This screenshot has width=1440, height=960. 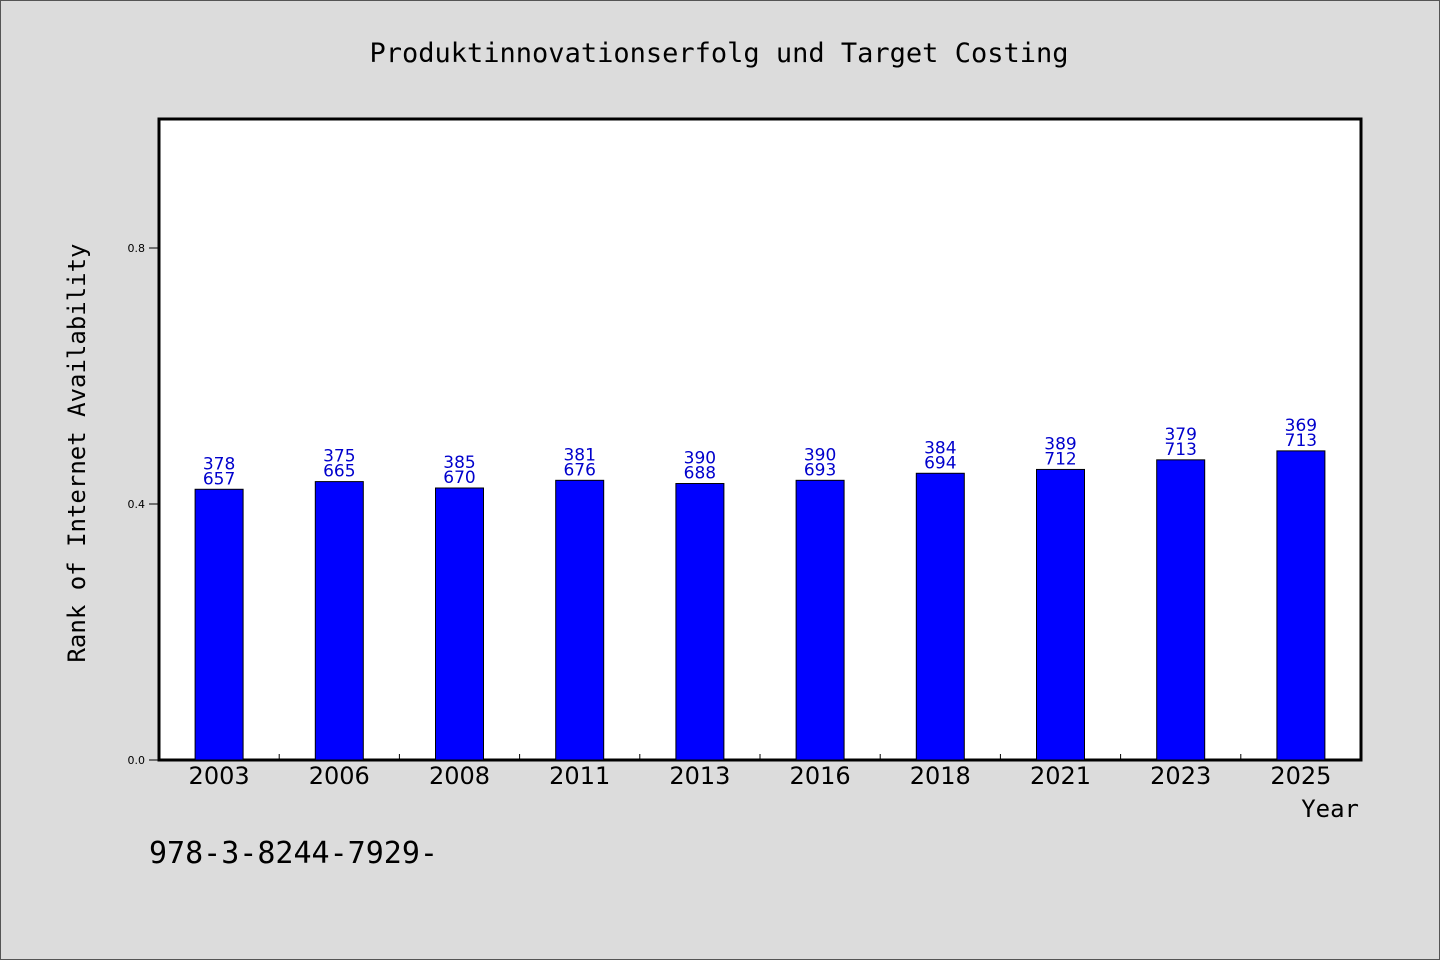 What do you see at coordinates (1060, 444) in the screenshot?
I see `data-label-top: 389` at bounding box center [1060, 444].